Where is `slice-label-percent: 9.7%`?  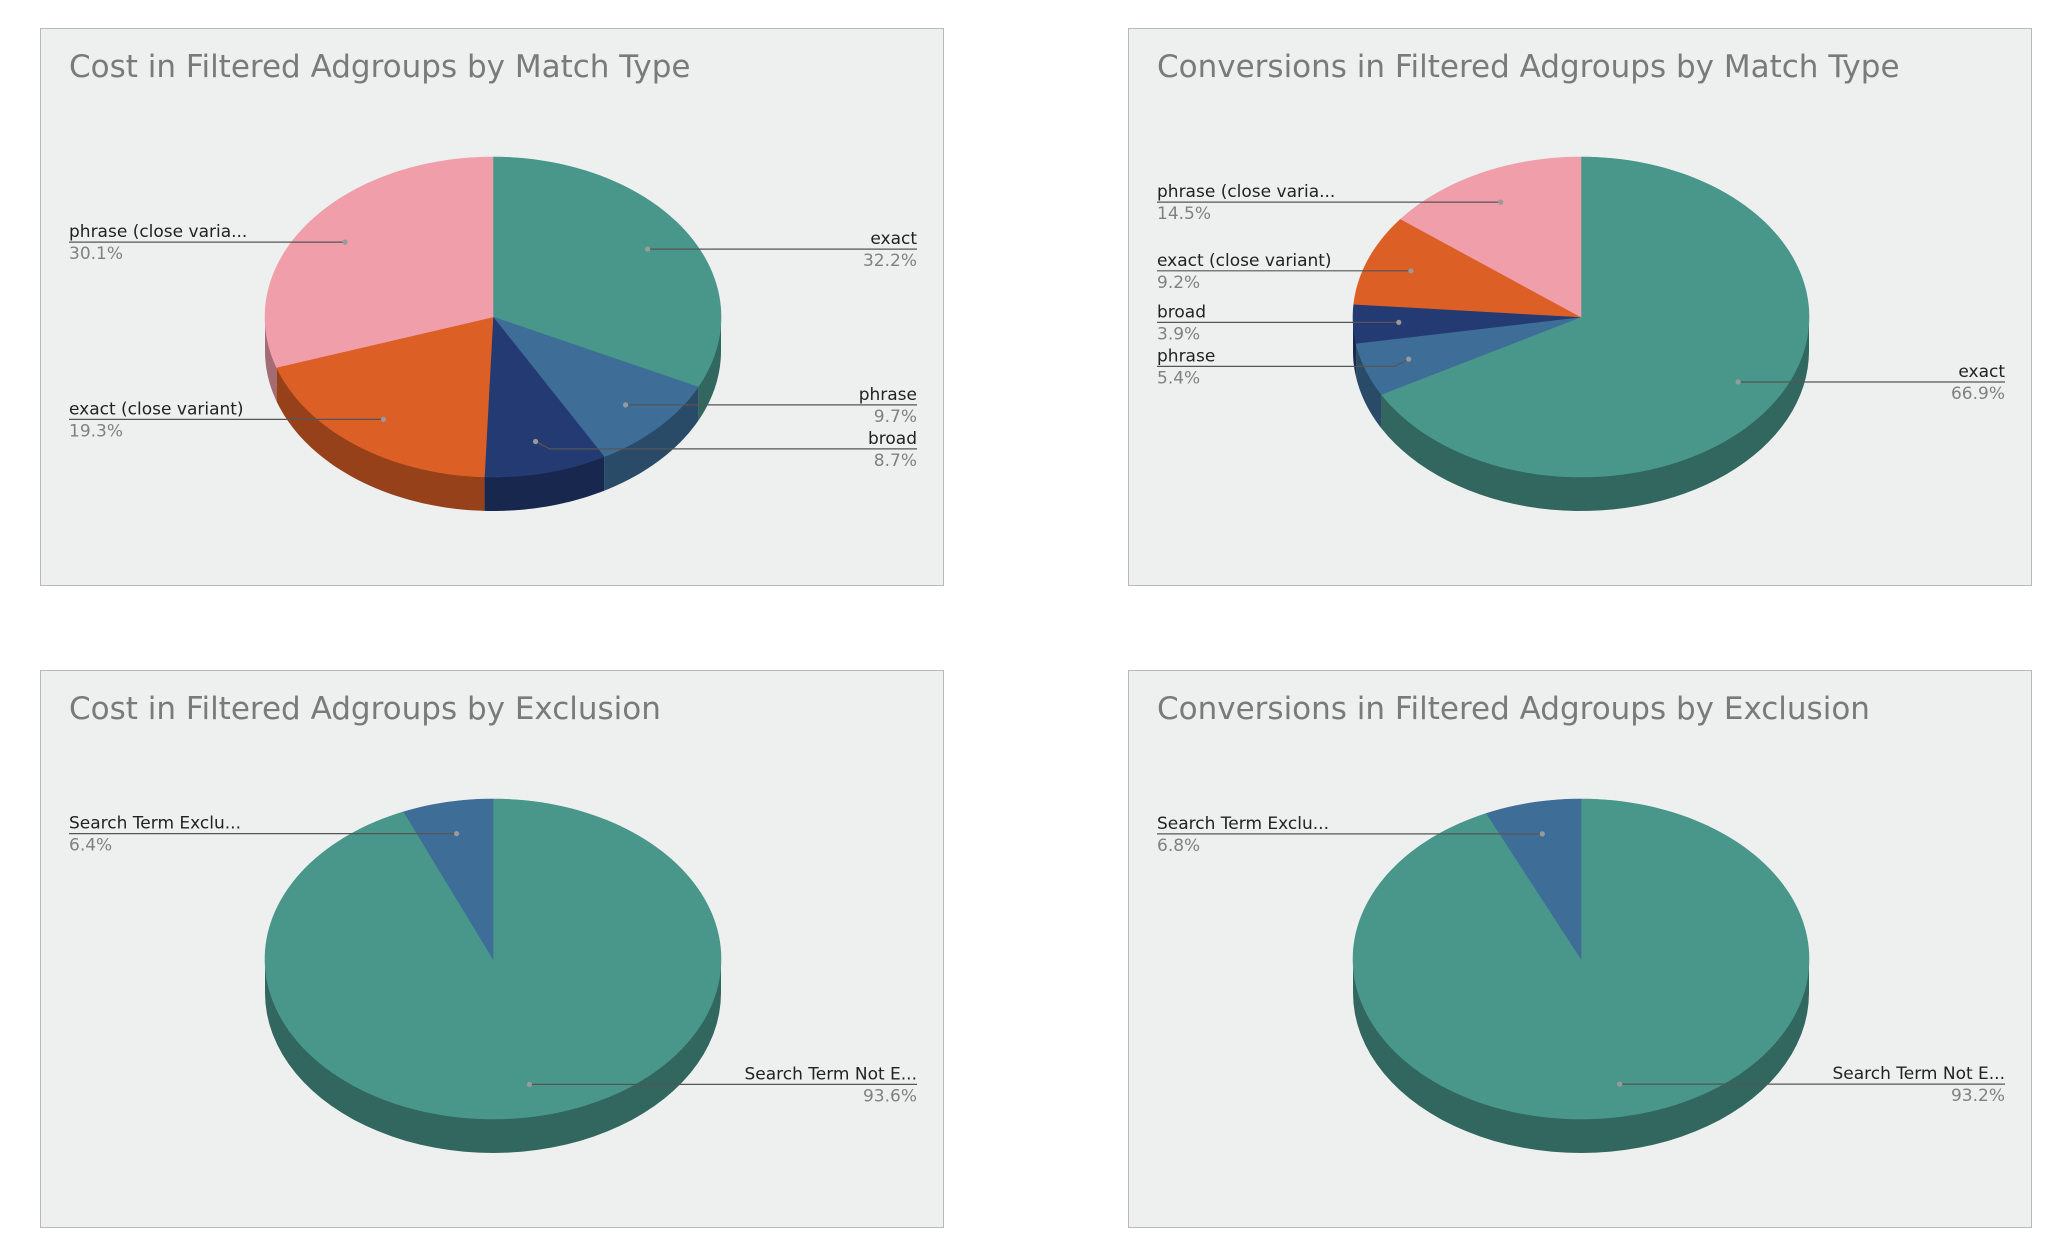
slice-label-percent: 9.7% is located at coordinates (895, 417).